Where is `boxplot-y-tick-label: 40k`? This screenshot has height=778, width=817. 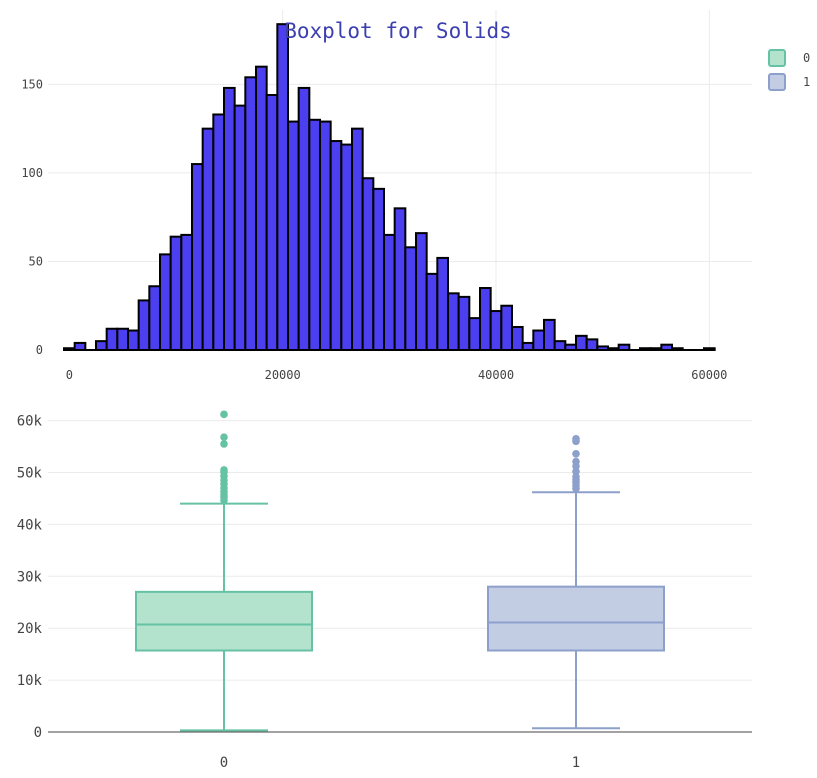 boxplot-y-tick-label: 40k is located at coordinates (30, 525).